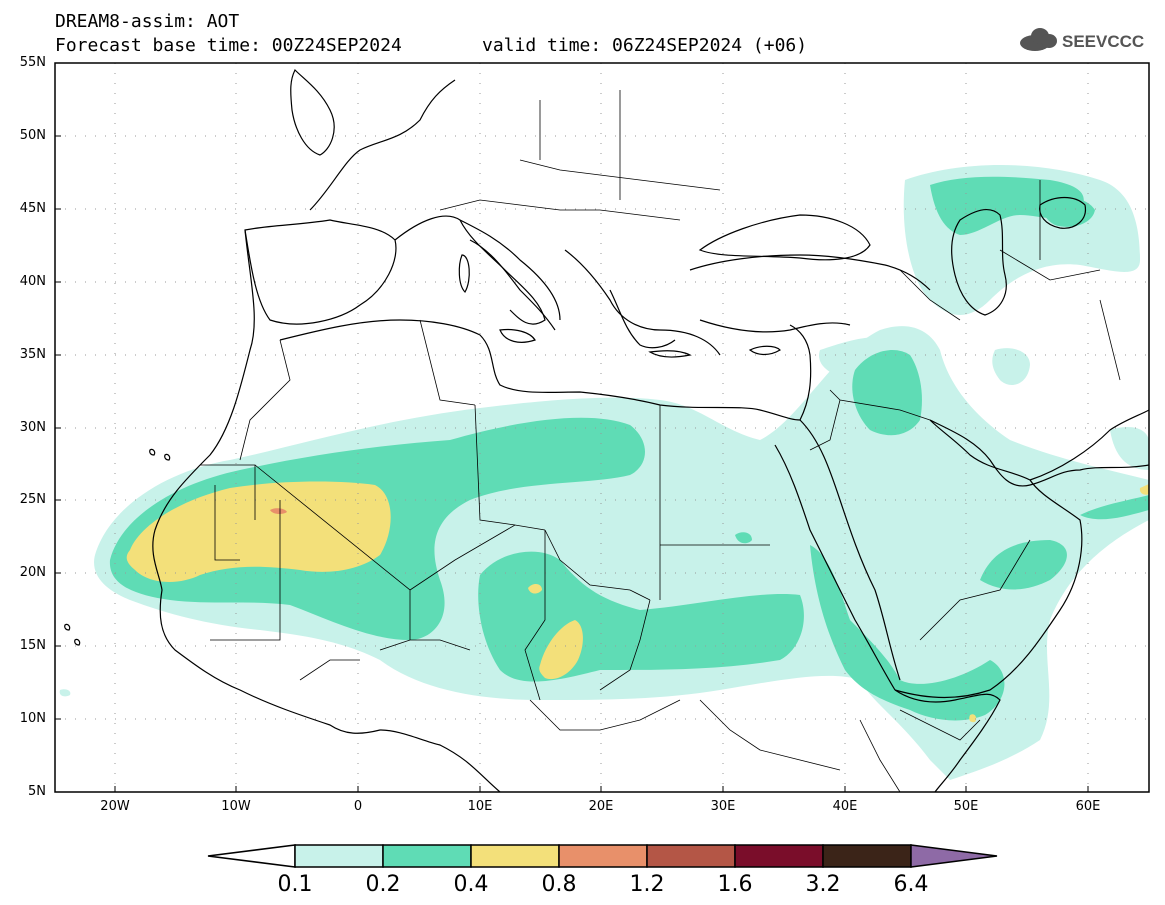 This screenshot has width=1165, height=905. Describe the element at coordinates (845, 806) in the screenshot. I see `lon-label: 40E` at that location.